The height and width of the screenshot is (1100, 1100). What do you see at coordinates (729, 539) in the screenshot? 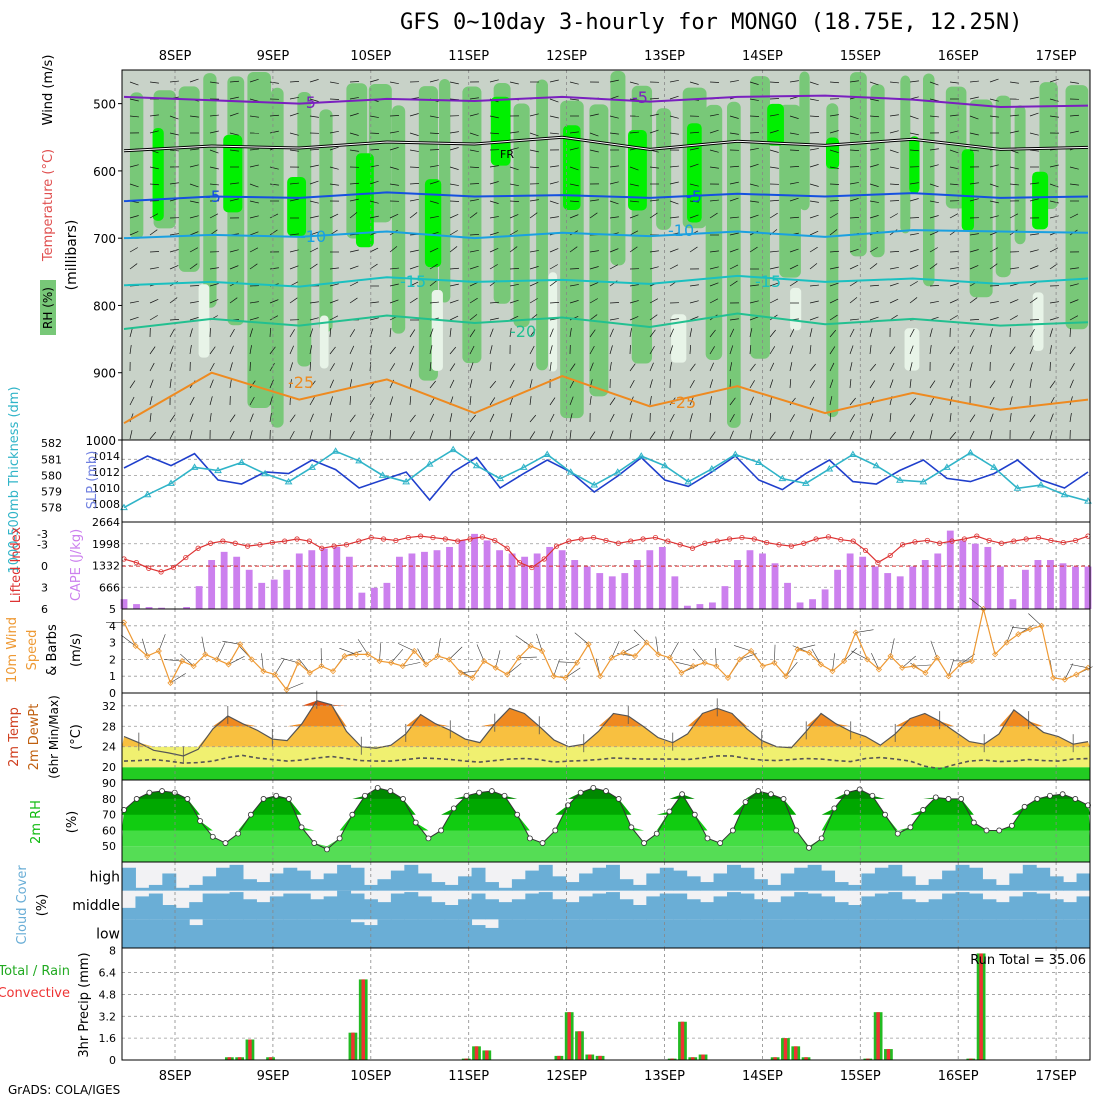
I see `li-point` at bounding box center [729, 539].